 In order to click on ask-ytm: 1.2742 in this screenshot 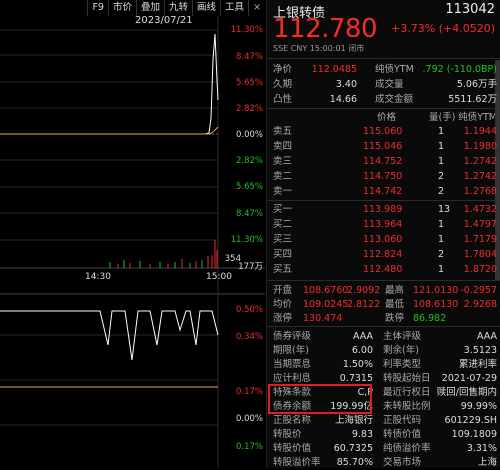, I will do `click(480, 176)`.